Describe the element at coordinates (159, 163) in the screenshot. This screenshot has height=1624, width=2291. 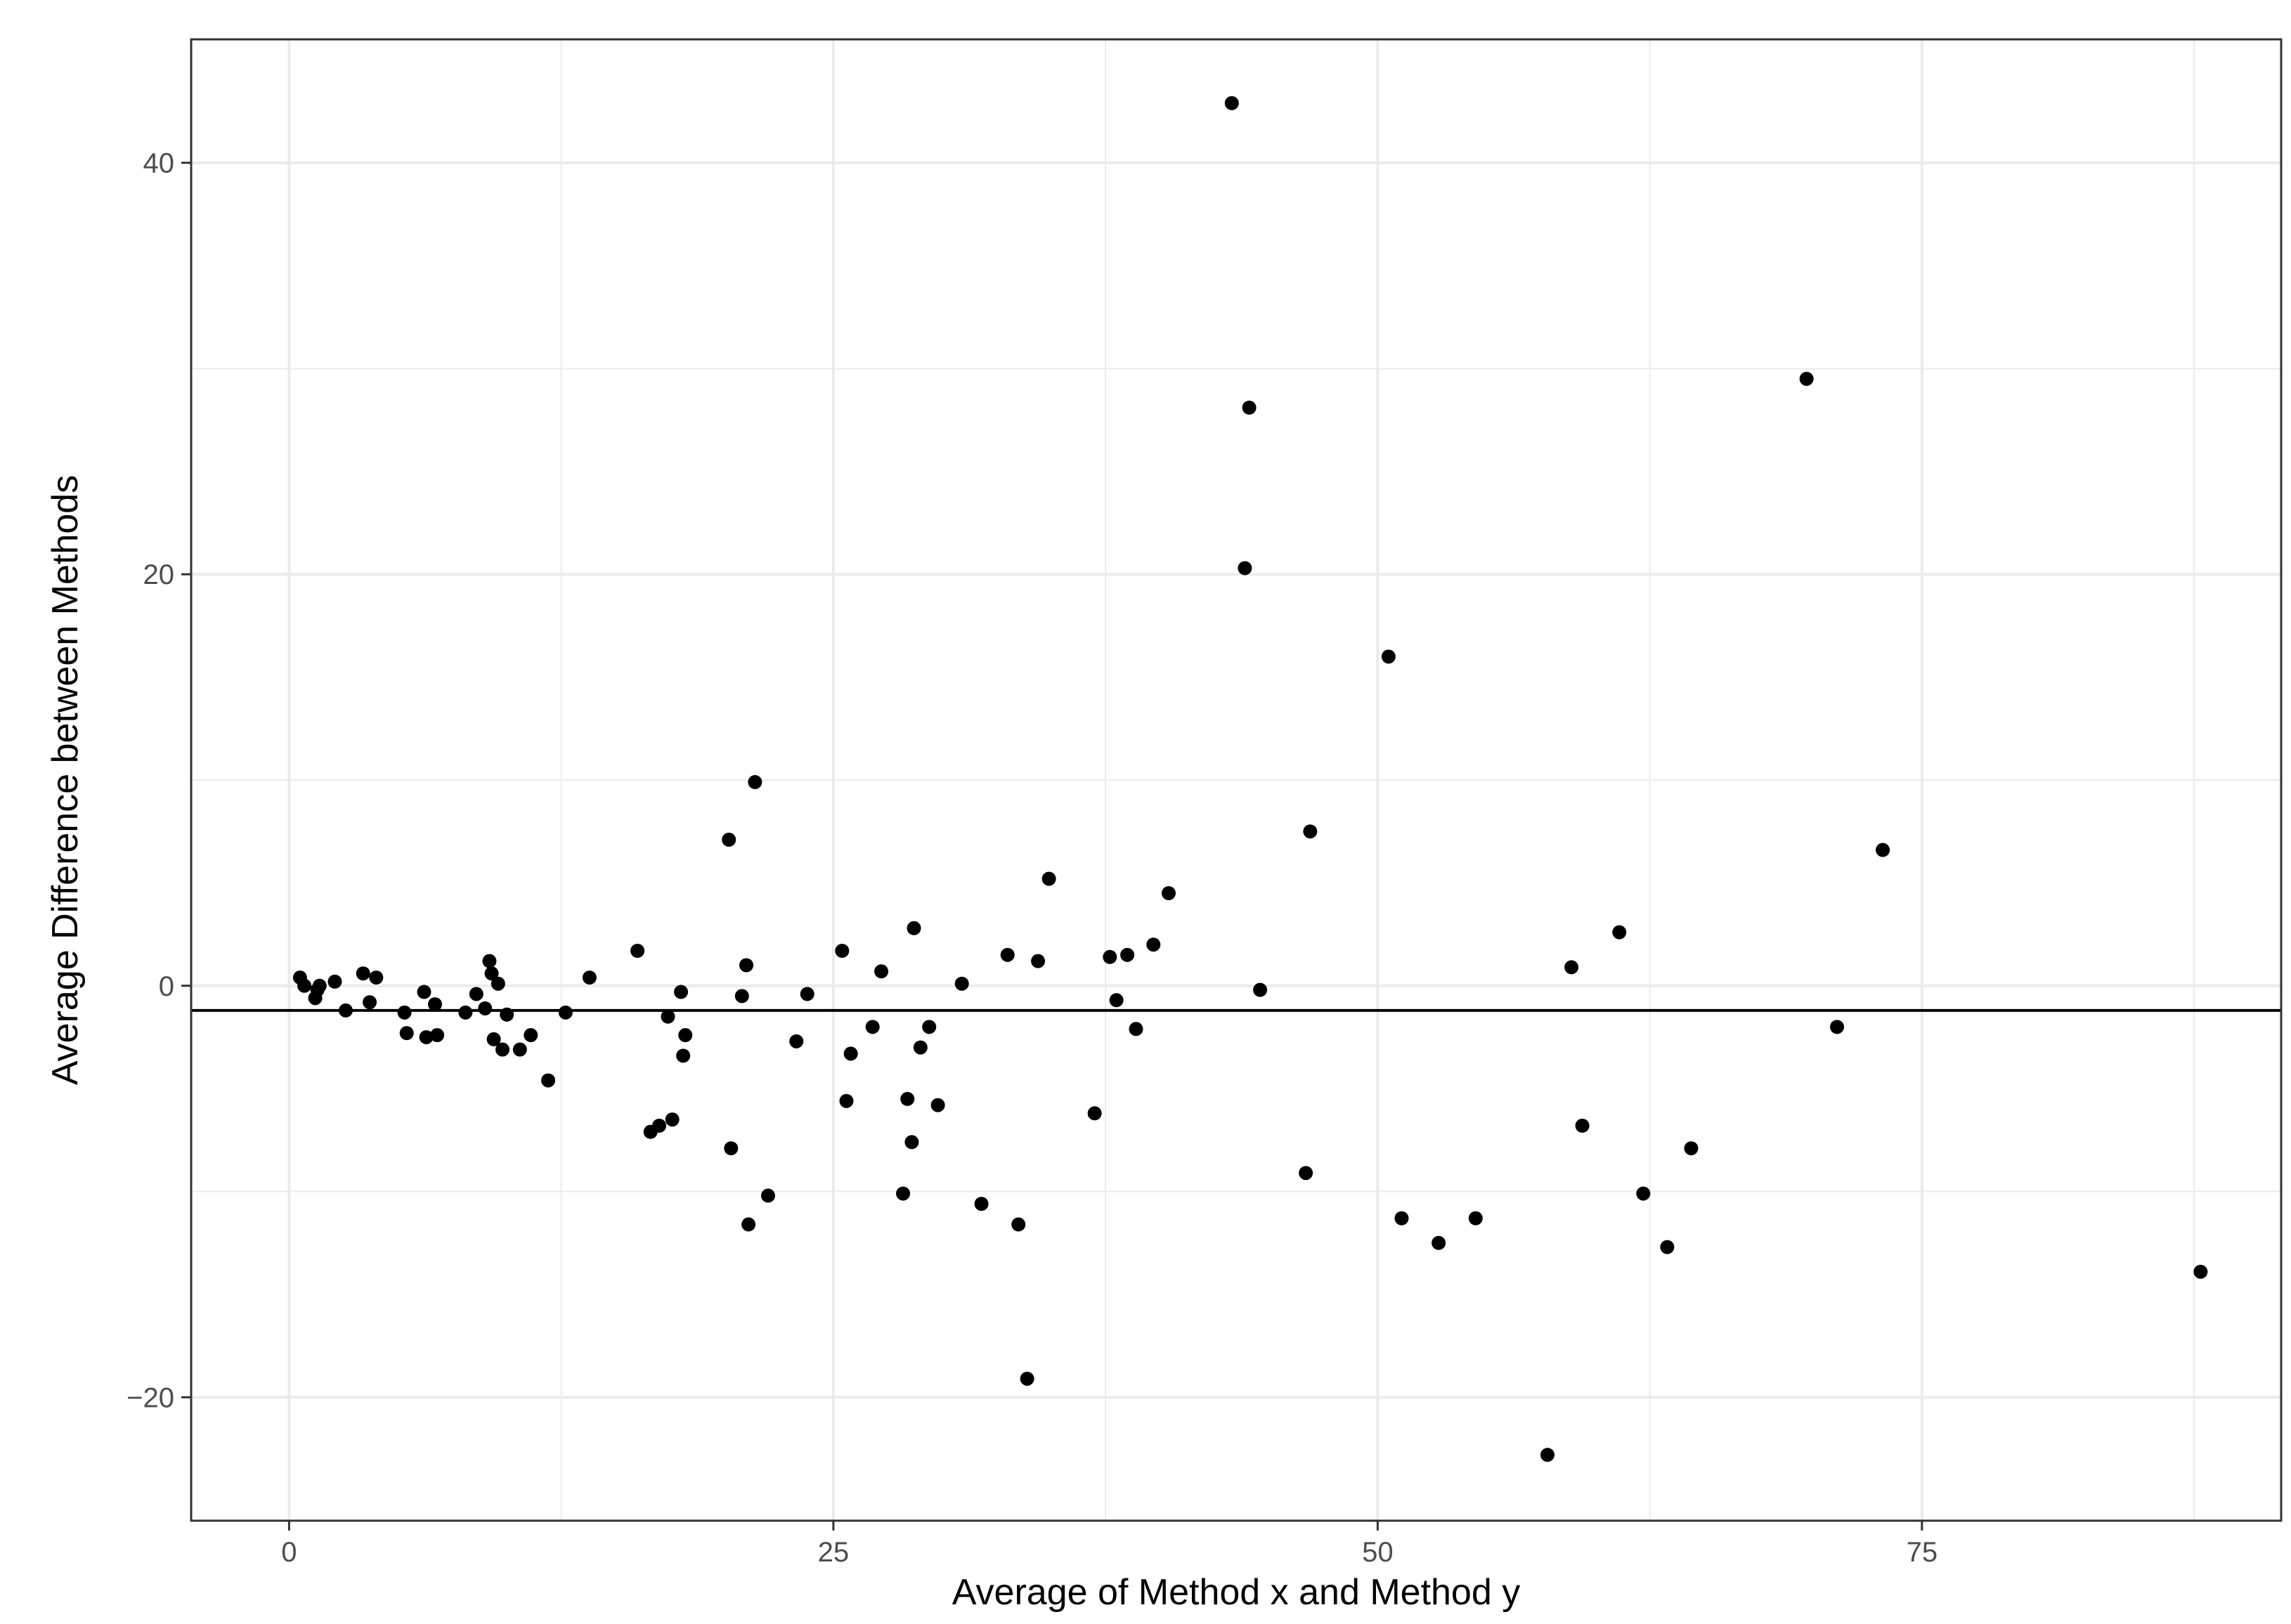
I see `y-tick-label: 40` at that location.